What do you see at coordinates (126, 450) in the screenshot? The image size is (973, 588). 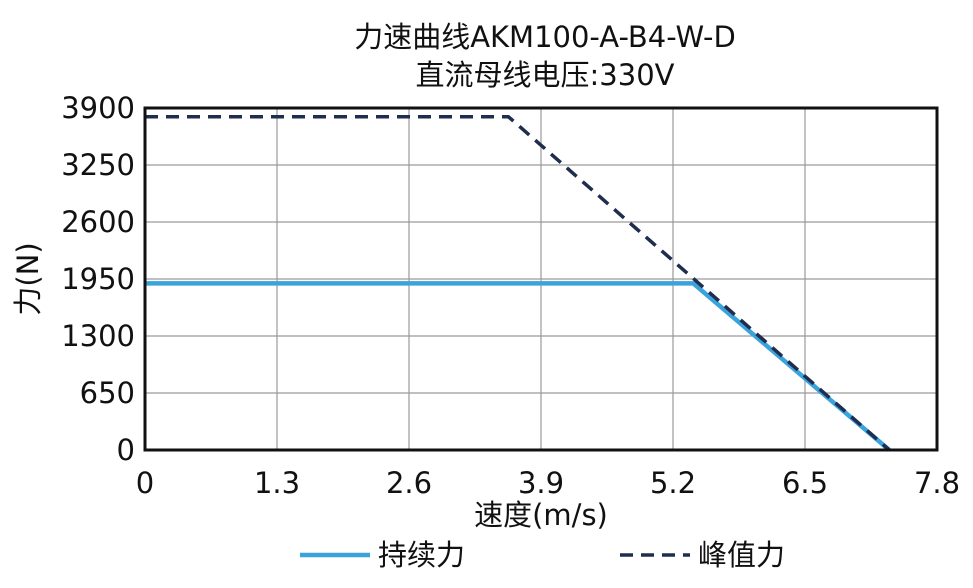 I see `y-tick-label: 0` at bounding box center [126, 450].